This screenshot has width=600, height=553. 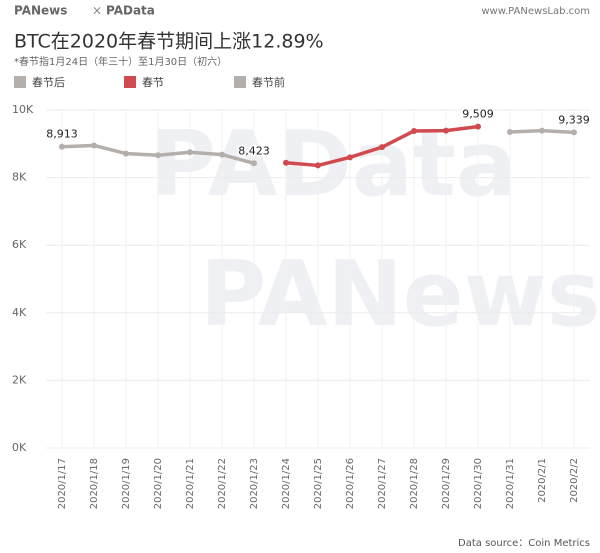 I want to click on x-tick-label: 2020/2/1, so click(x=542, y=480).